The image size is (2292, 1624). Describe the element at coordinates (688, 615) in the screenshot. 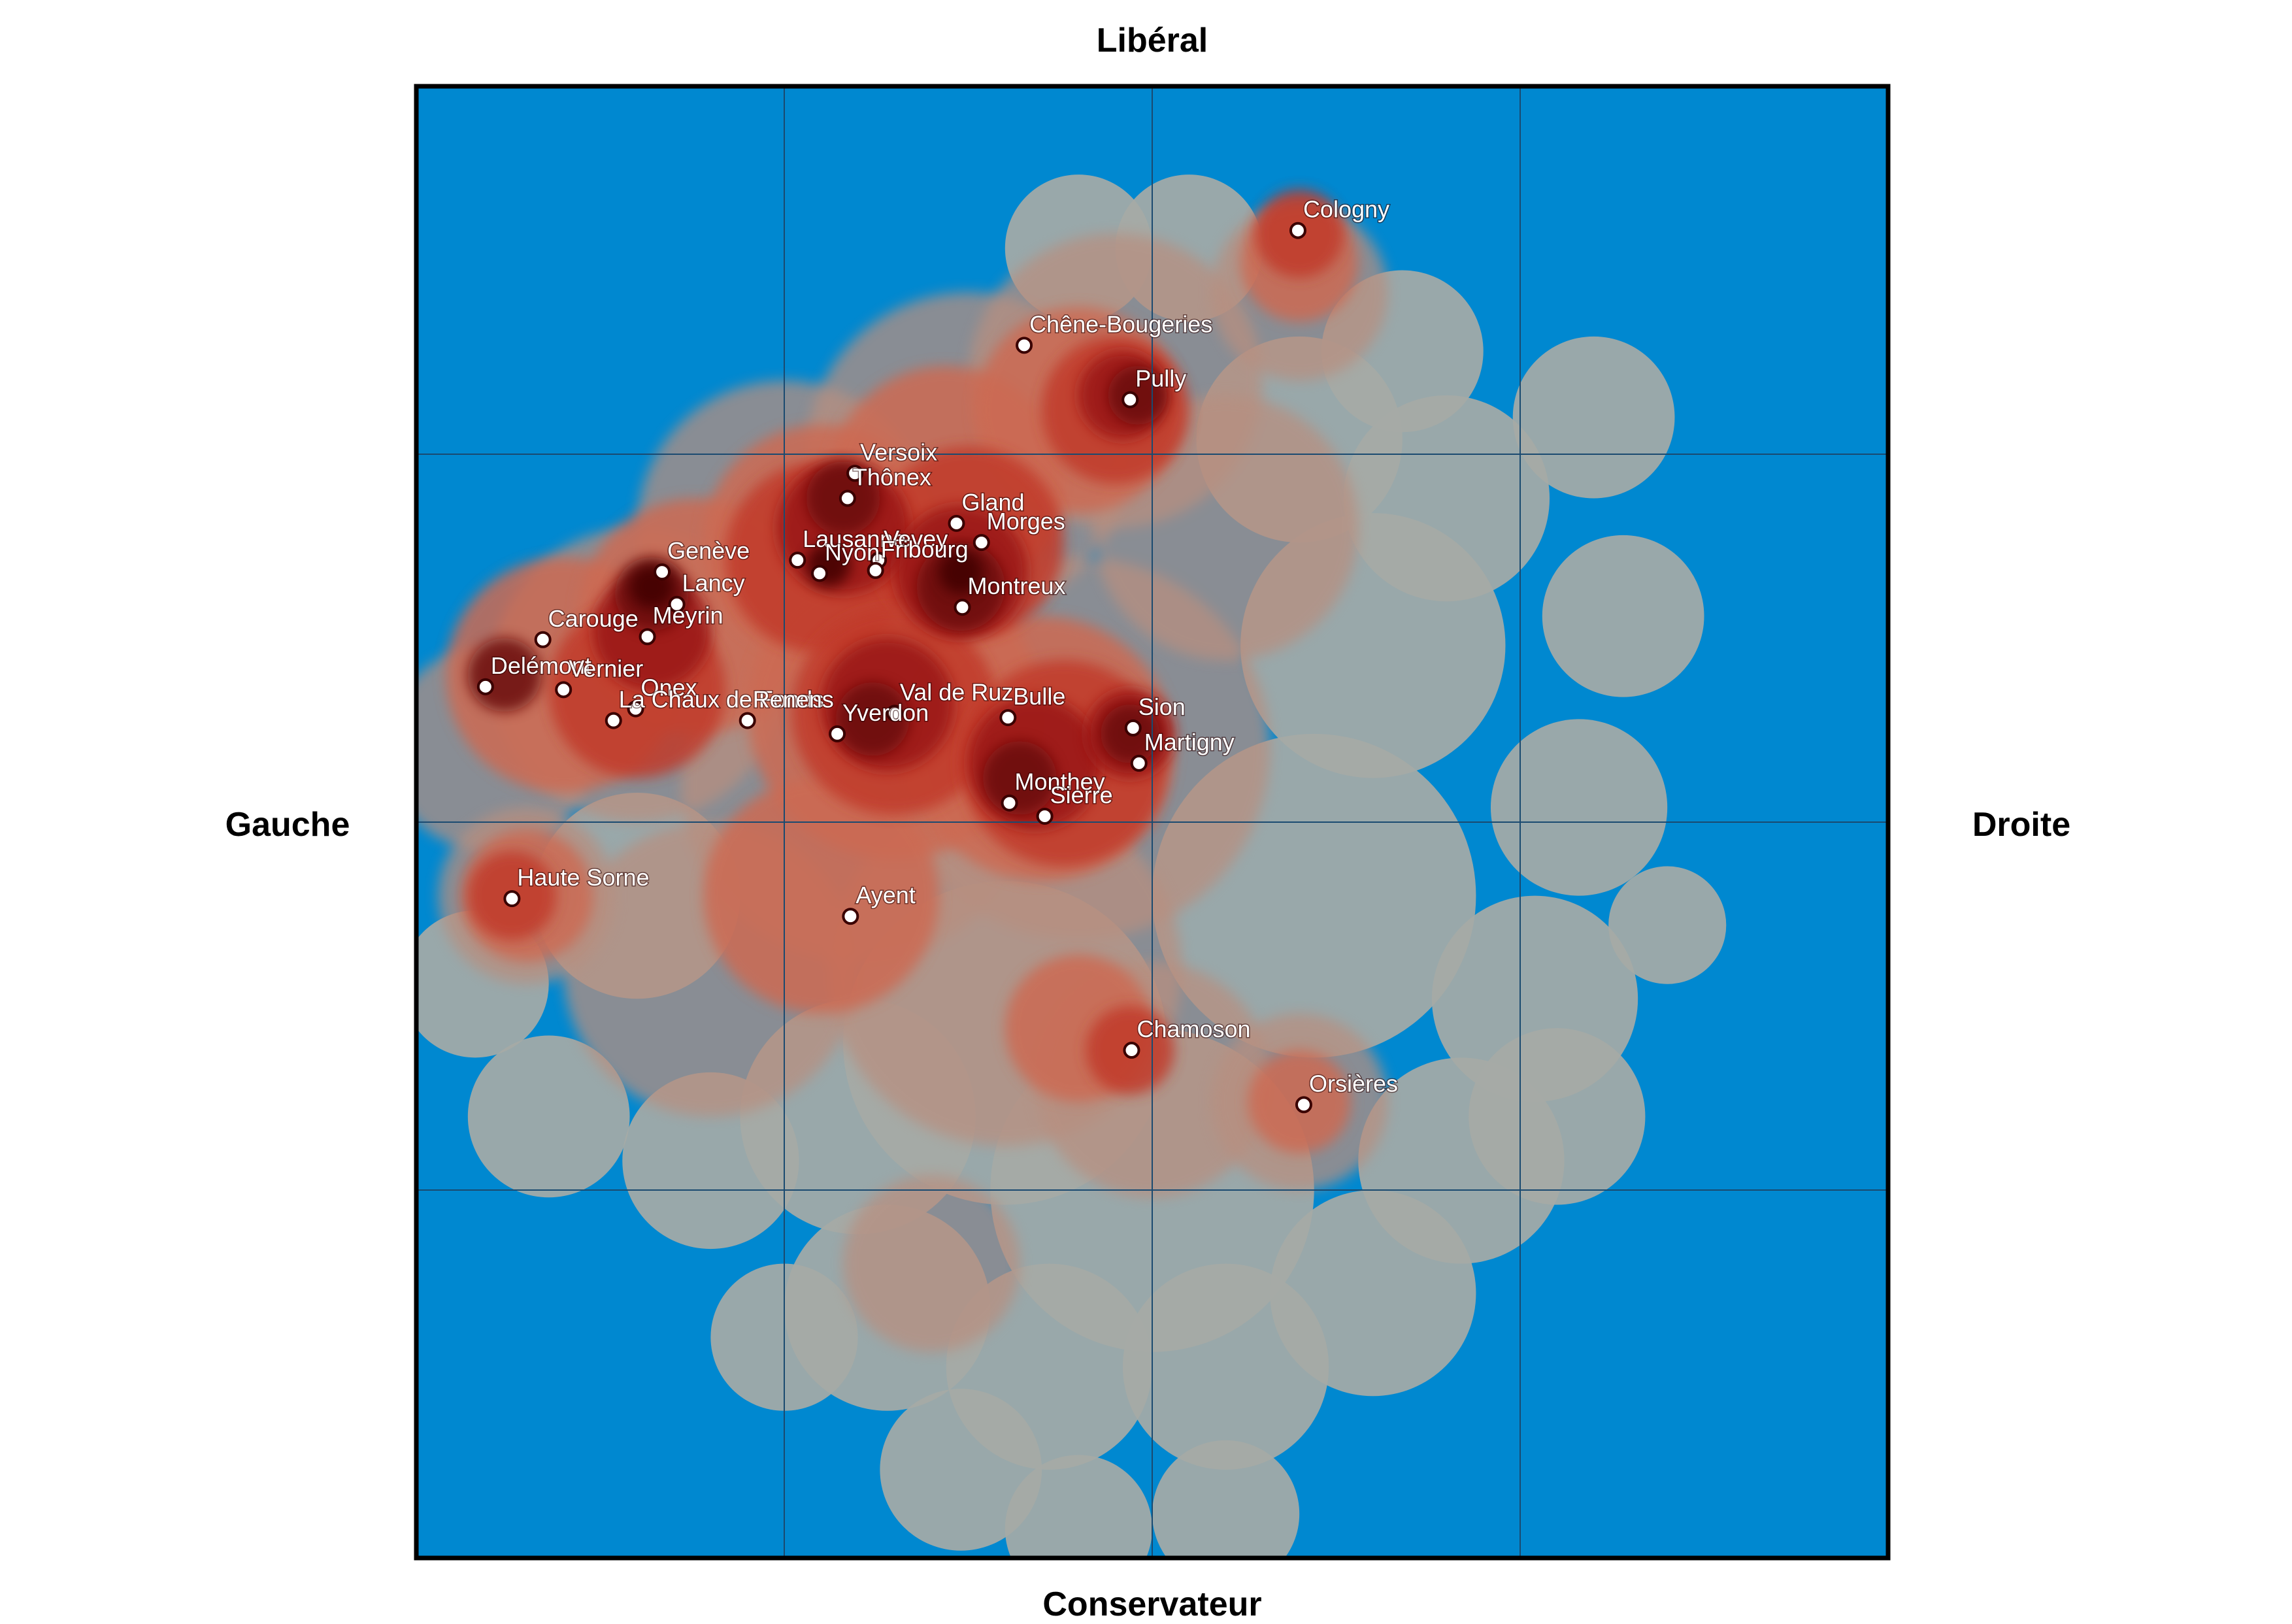

I see `city-label: Meyrin` at that location.